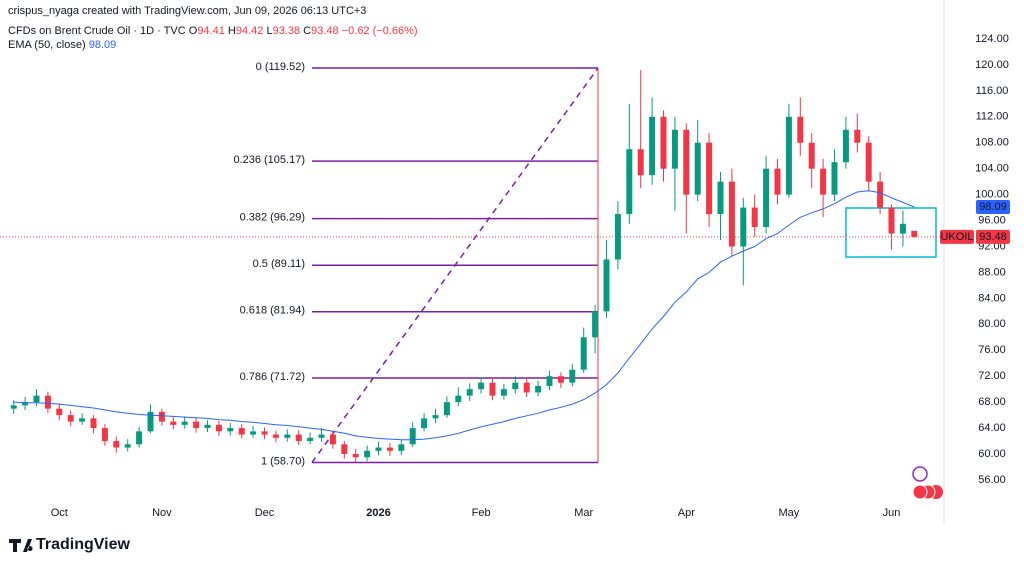  Describe the element at coordinates (481, 513) in the screenshot. I see `x-tick-label: Feb` at that location.